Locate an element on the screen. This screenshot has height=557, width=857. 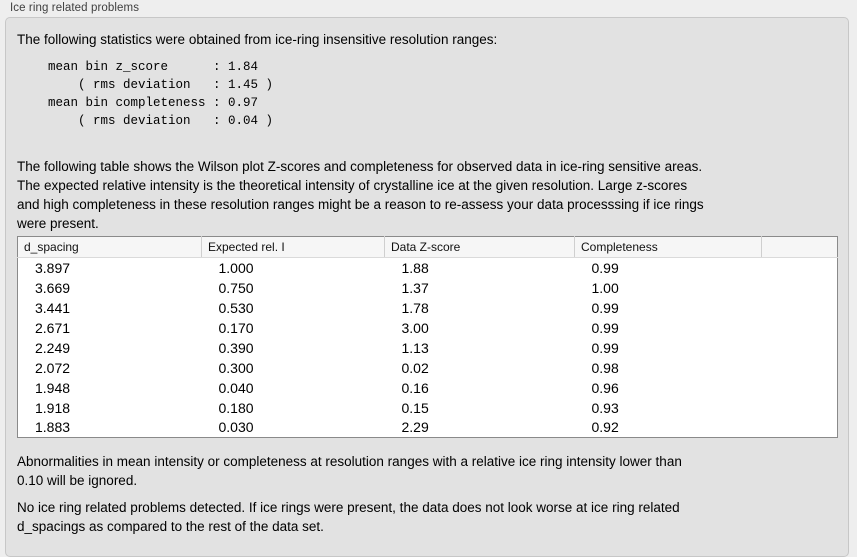
cell-data-z-score: 0.02 is located at coordinates (415, 367).